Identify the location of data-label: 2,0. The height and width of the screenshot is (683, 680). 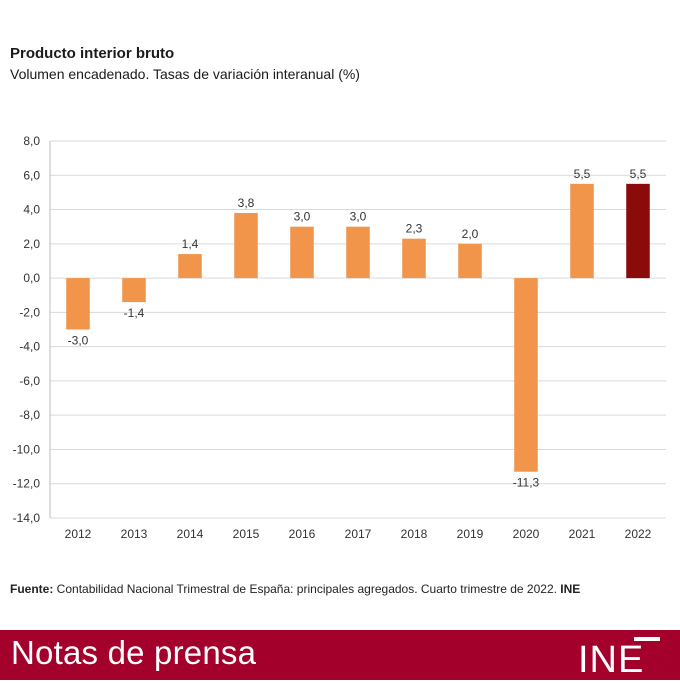
(470, 234).